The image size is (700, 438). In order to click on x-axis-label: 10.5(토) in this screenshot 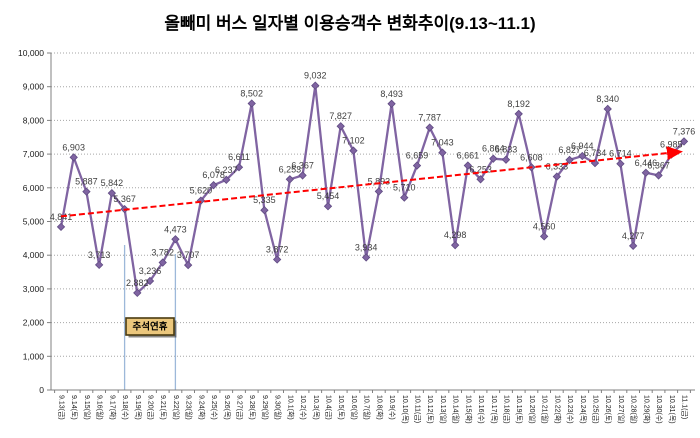, I will do `click(341, 407)`.